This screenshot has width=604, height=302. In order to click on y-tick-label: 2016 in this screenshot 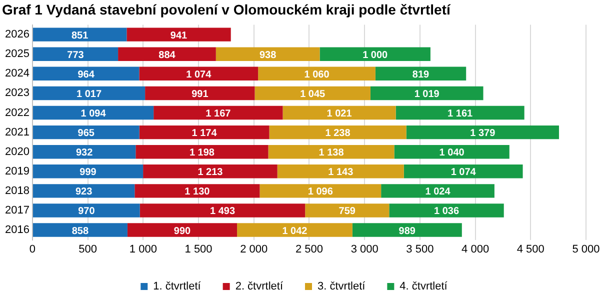, I will do `click(17, 230)`.